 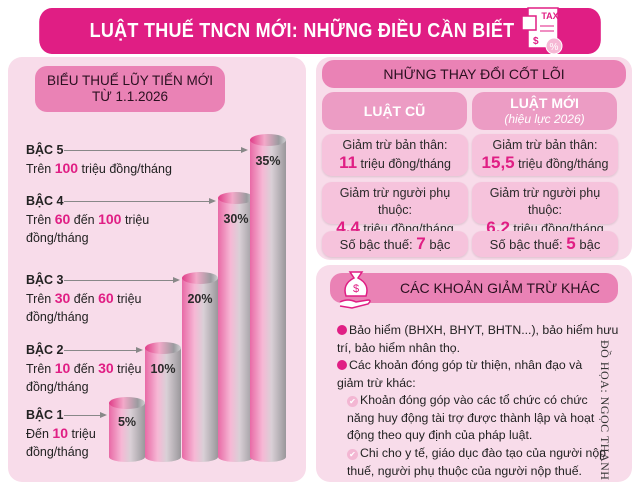 I want to click on new-personal-deduction: Giảm trừ bản thân: 15,5 triệu đồng/tháng, so click(x=545, y=155).